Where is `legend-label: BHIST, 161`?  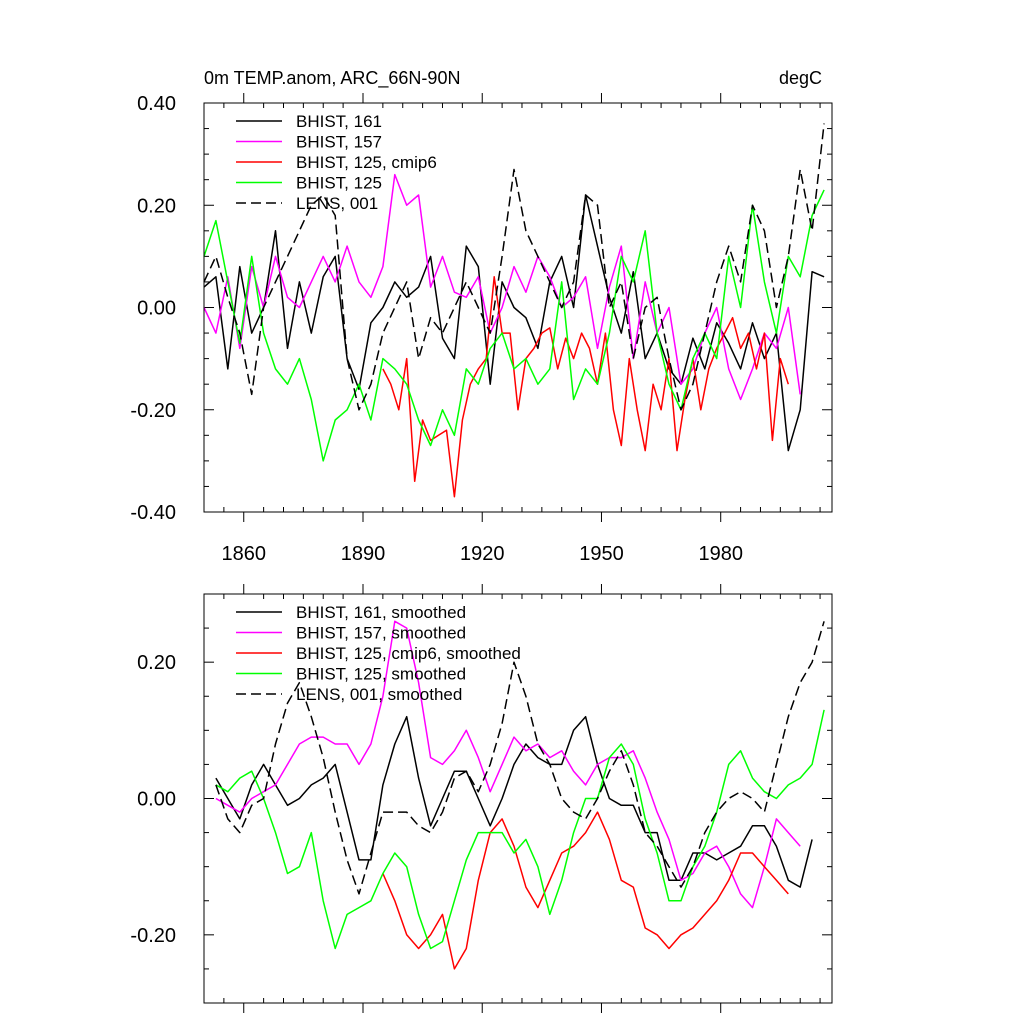
legend-label: BHIST, 161 is located at coordinates (339, 121).